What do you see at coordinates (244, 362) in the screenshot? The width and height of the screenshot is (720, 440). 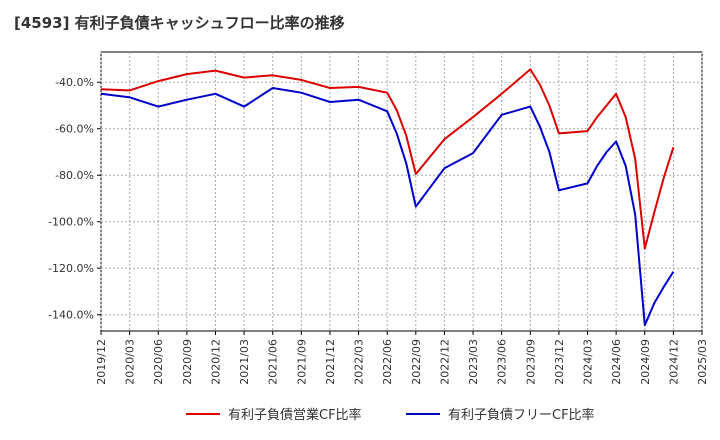 I see `x-tick-label: 2021/03` at bounding box center [244, 362].